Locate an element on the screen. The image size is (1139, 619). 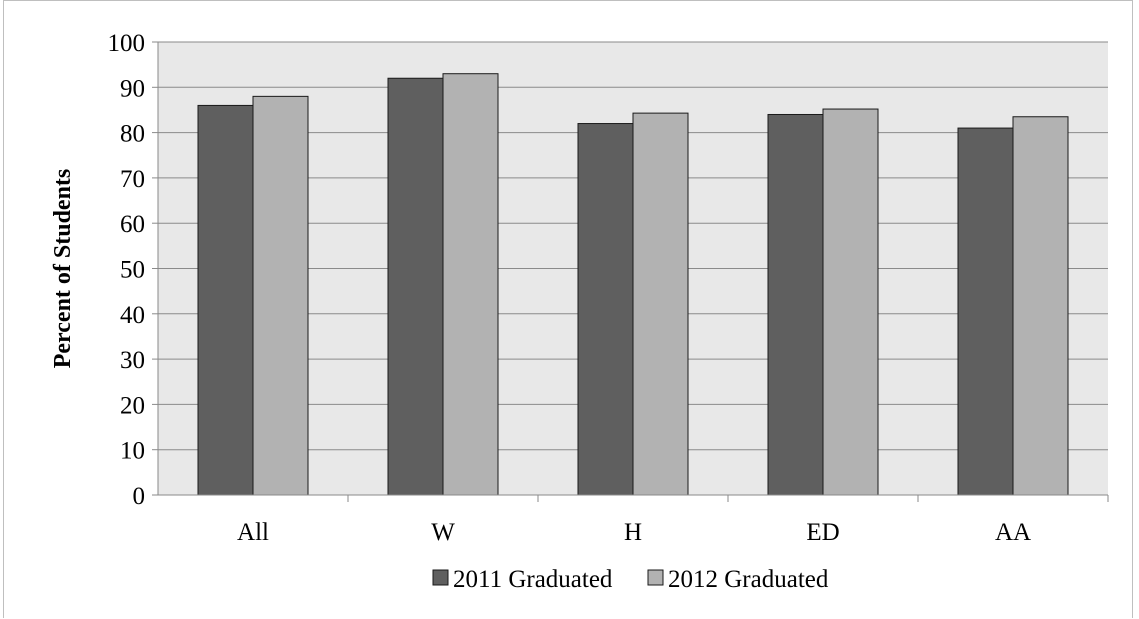
x-category-labels: All W H ED AA is located at coordinates (634, 532).